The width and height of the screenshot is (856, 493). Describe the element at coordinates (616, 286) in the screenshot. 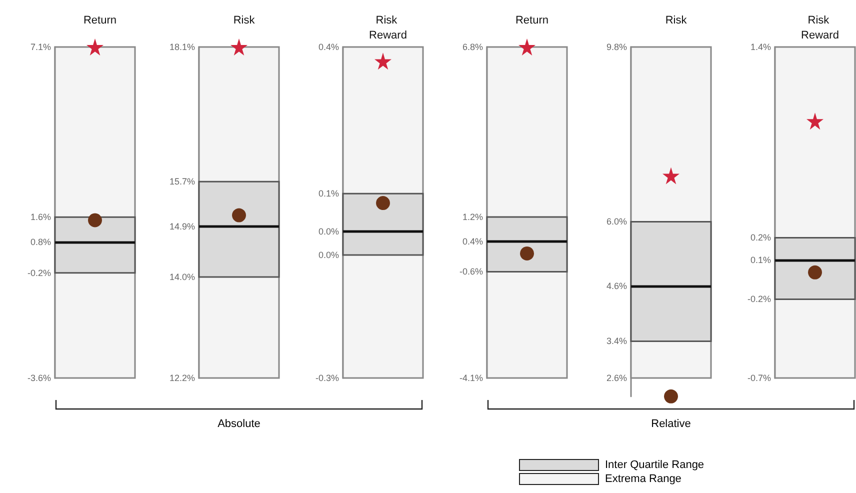

I see `y-tick-label: 4.6%` at that location.